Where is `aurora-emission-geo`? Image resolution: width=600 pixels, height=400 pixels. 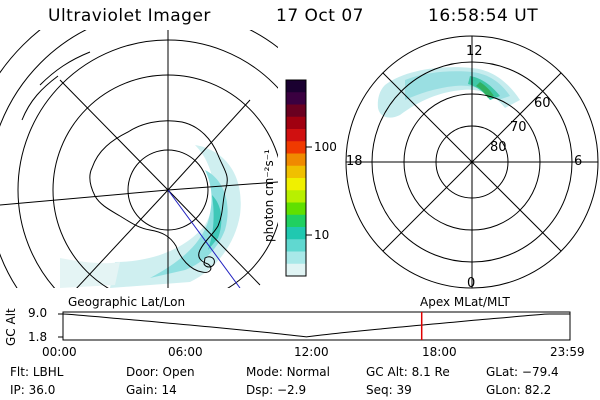
aurora-emission-geo is located at coordinates (150, 216).